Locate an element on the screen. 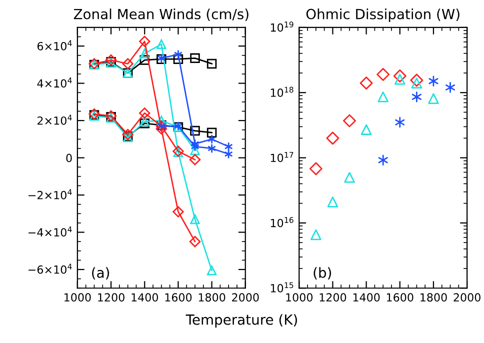 Image resolution: width=484 pixels, height=343 pixels. chart-title: Zonal Mean Winds (cm/s) is located at coordinates (161, 14).